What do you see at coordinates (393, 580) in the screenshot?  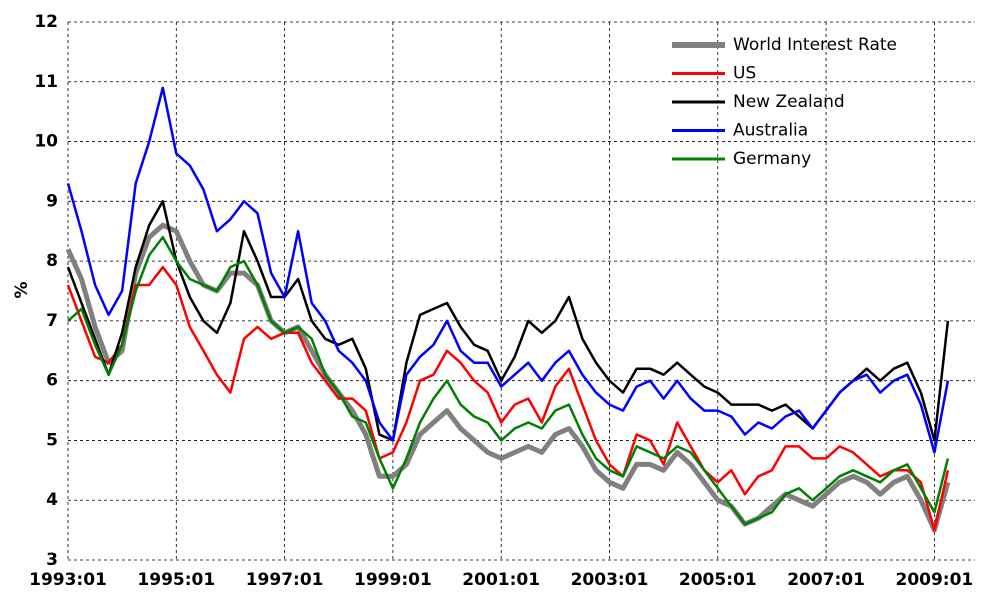 I see `x-tick-label: 1999:01` at bounding box center [393, 580].